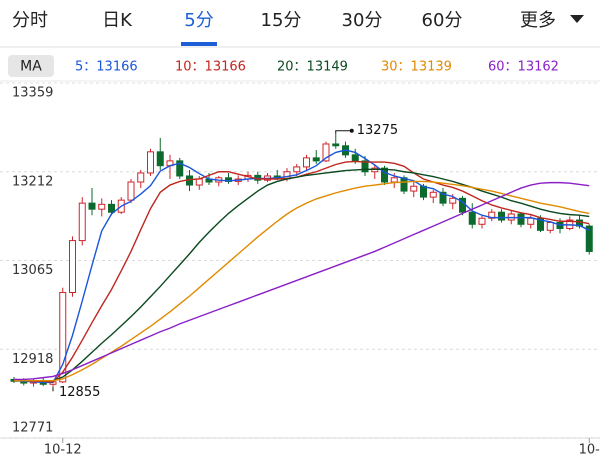 This screenshot has width=600, height=458. What do you see at coordinates (589, 450) in the screenshot?
I see `x-tick-label: 10-` at bounding box center [589, 450].